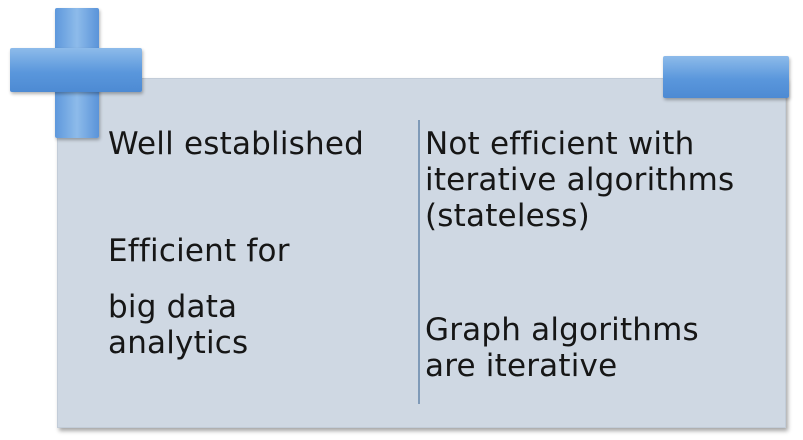 This screenshot has height=440, width=803. What do you see at coordinates (199, 251) in the screenshot?
I see `pro-item-2: Efficient for` at bounding box center [199, 251].